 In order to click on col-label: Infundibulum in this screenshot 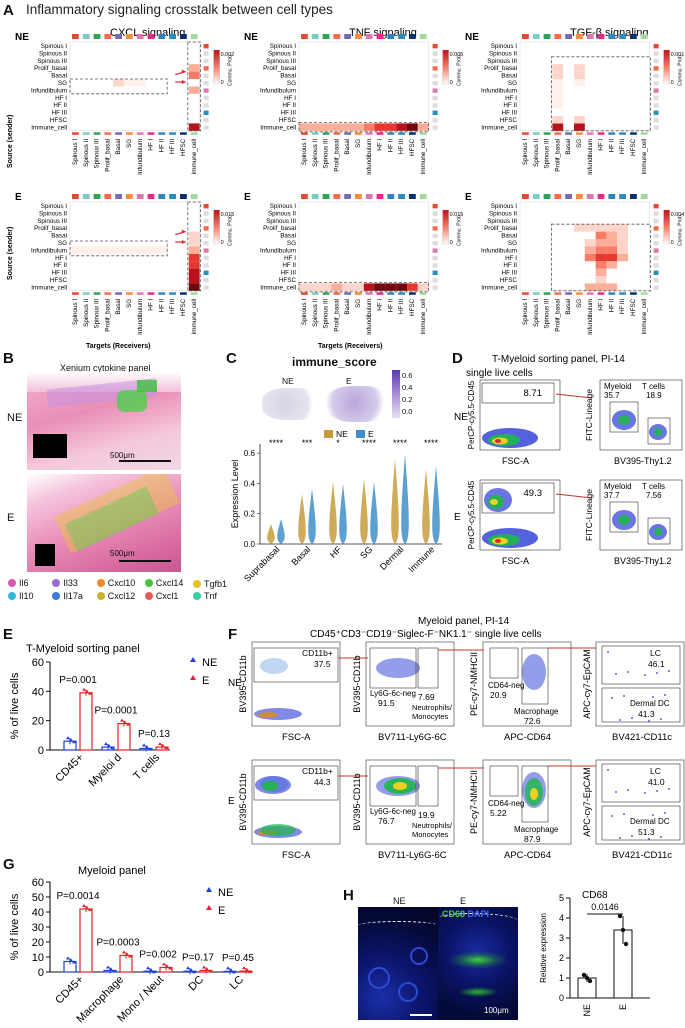, I will do `click(140, 317)`.